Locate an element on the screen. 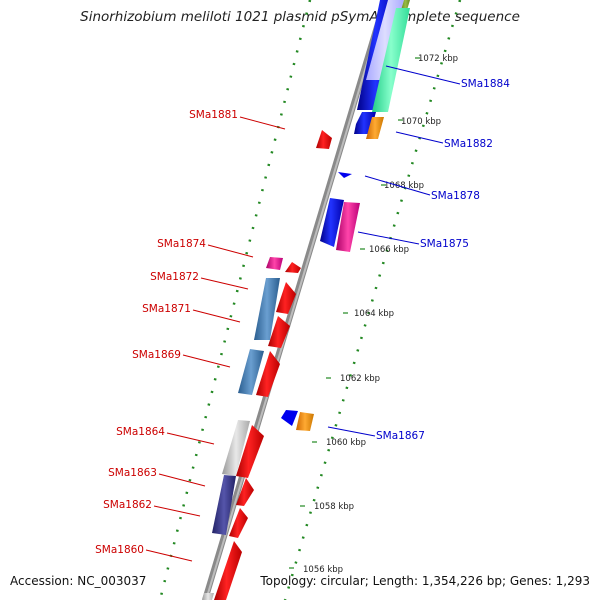 The width and height of the screenshot is (600, 600). gene-label-sma1871: SMa1871 is located at coordinates (166, 309).